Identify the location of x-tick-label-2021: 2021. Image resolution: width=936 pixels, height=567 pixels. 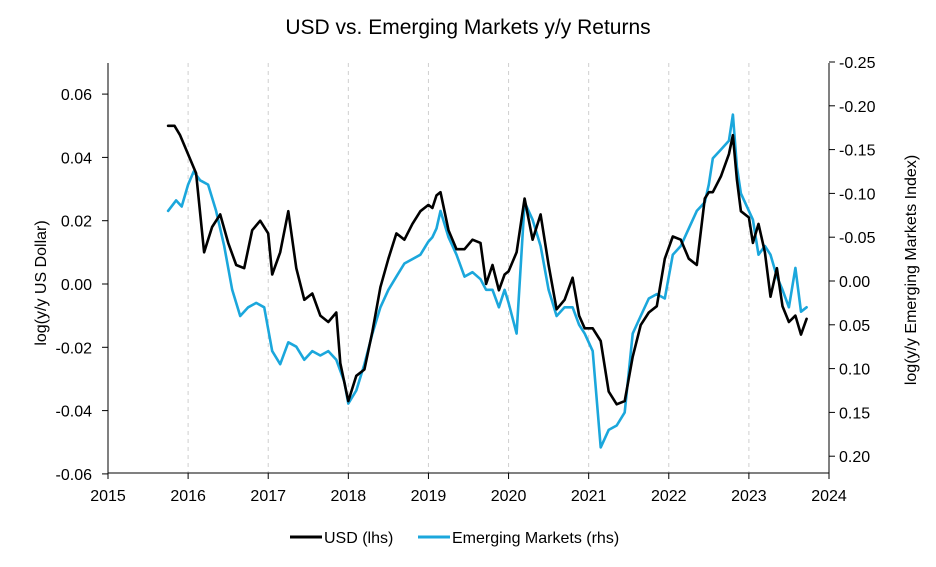
(589, 496).